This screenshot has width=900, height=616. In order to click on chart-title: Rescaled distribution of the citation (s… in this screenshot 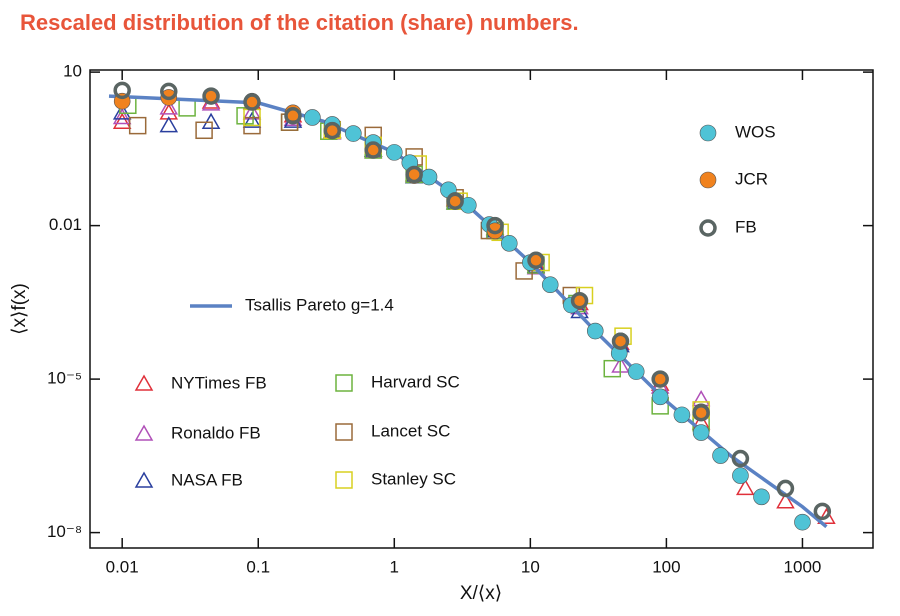, I will do `click(299, 22)`.